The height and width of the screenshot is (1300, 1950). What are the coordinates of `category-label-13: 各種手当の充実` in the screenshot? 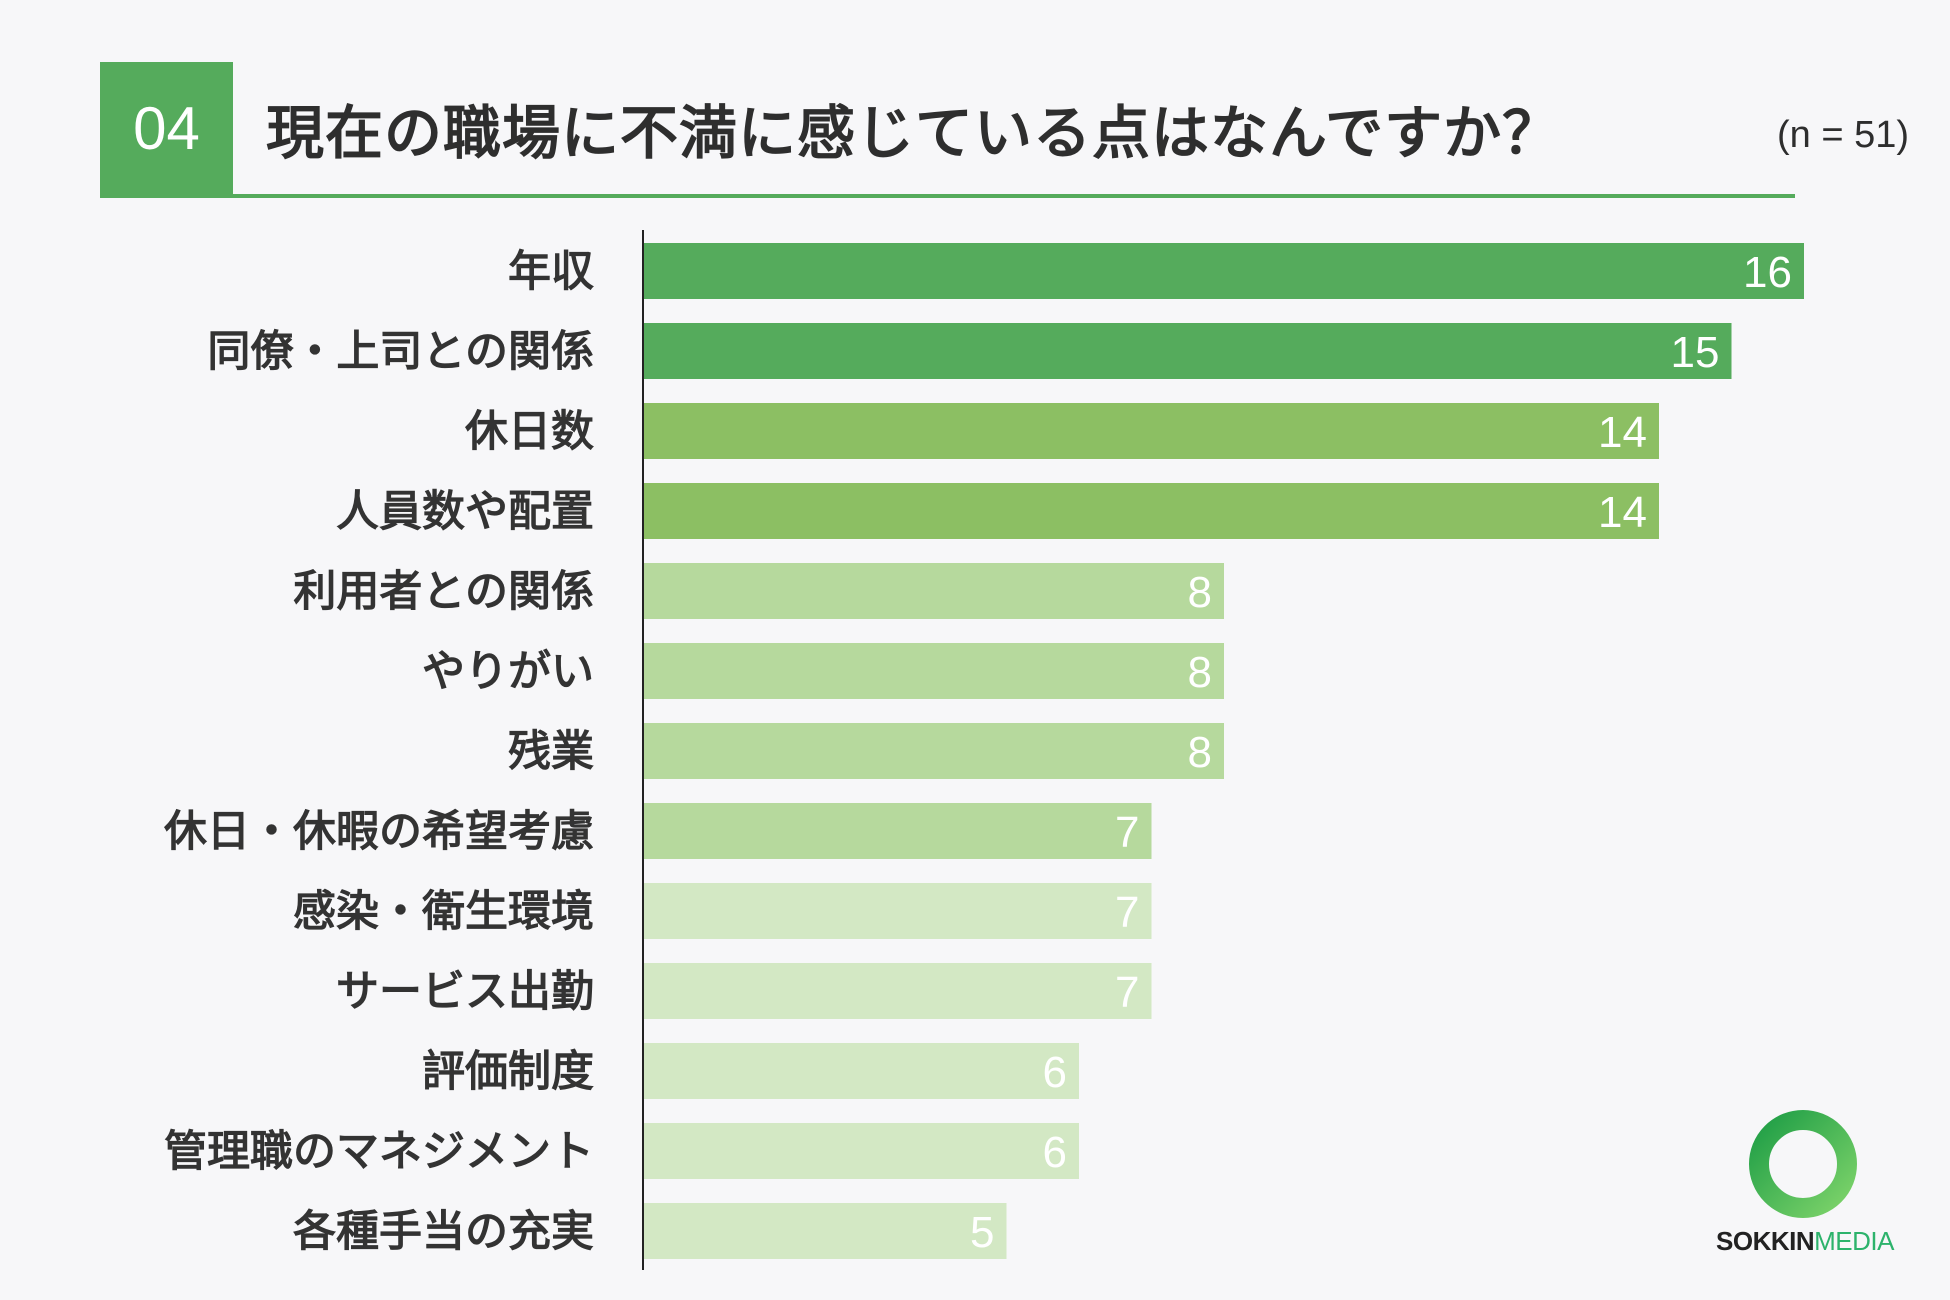 It's located at (443, 1232).